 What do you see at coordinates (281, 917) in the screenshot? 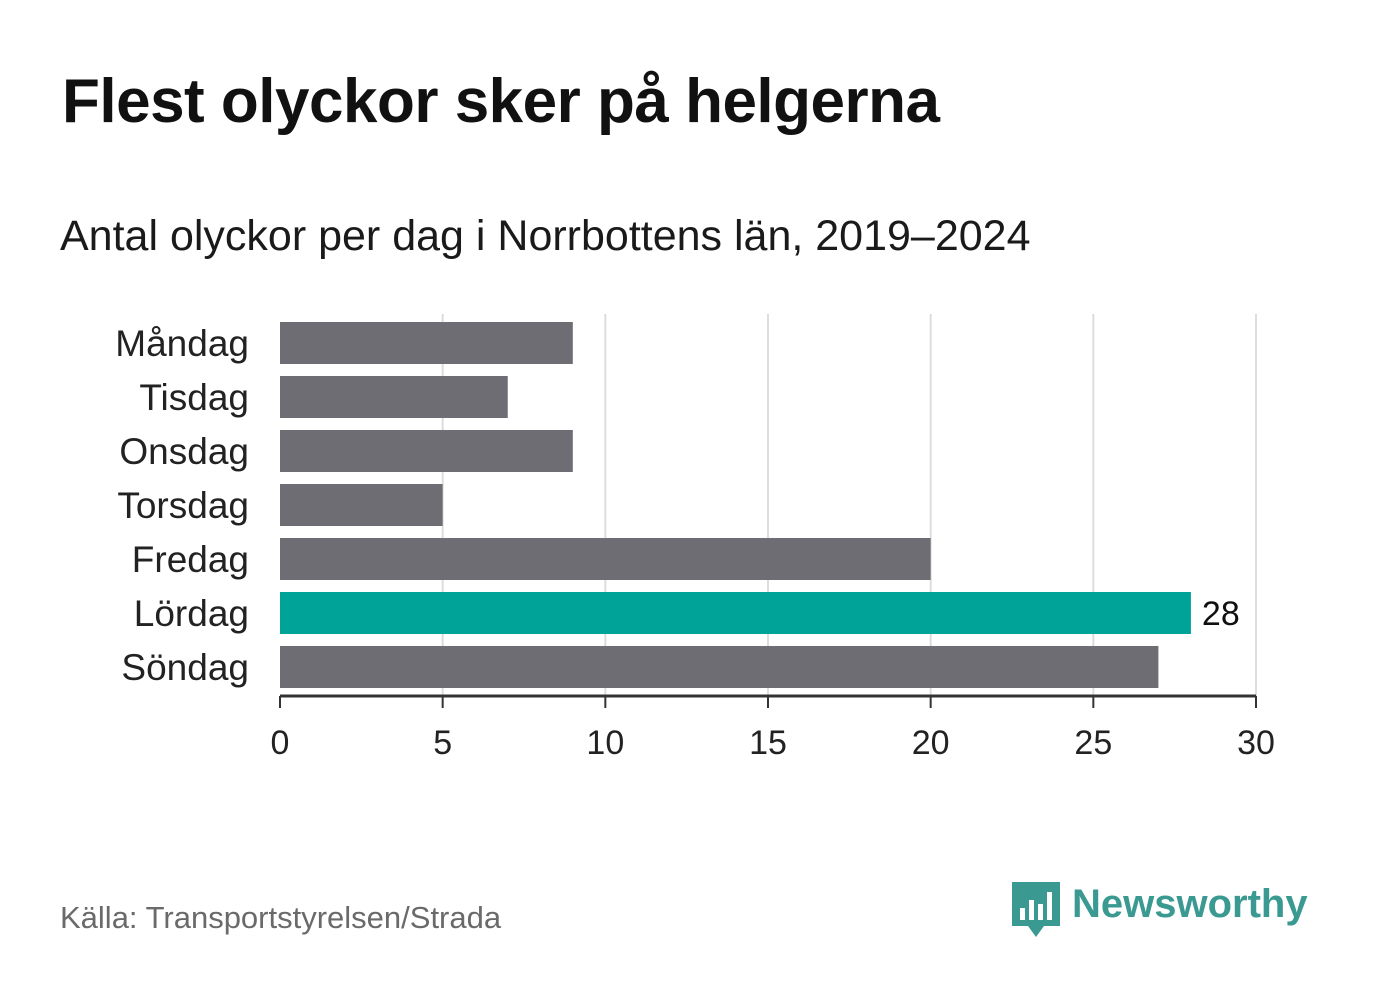
I see `source-note: Källa: Transportstyrelsen/Strada` at bounding box center [281, 917].